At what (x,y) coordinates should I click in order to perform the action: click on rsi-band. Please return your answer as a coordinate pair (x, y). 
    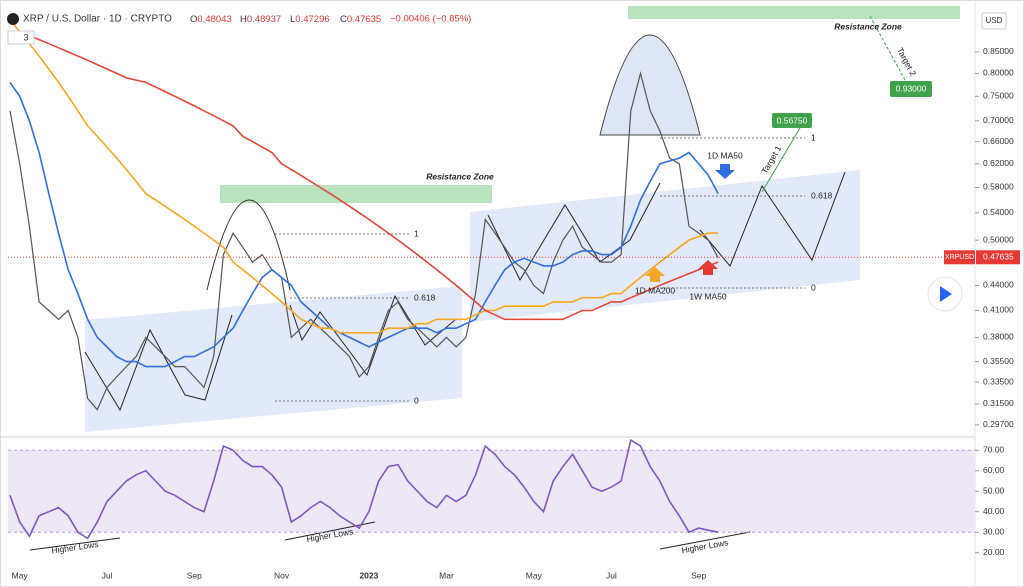
    Looking at the image, I should click on (491, 491).